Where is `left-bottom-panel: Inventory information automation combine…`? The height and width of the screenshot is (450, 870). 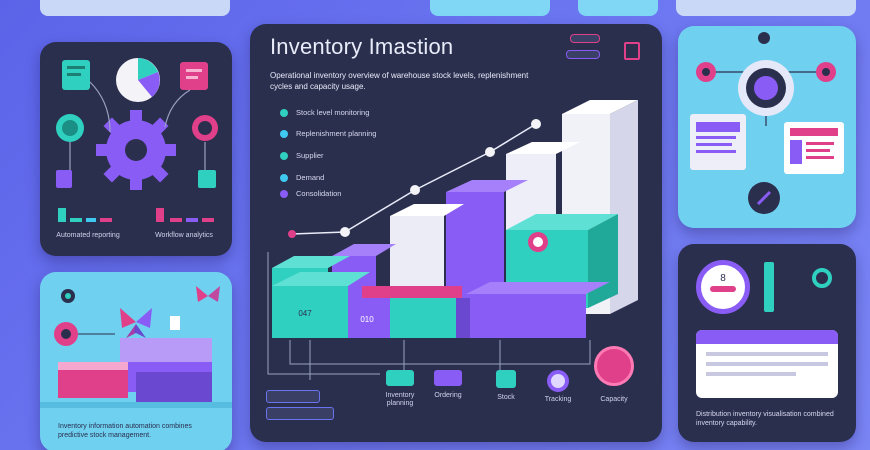
left-bottom-panel: Inventory information automation combine… is located at coordinates (136, 361).